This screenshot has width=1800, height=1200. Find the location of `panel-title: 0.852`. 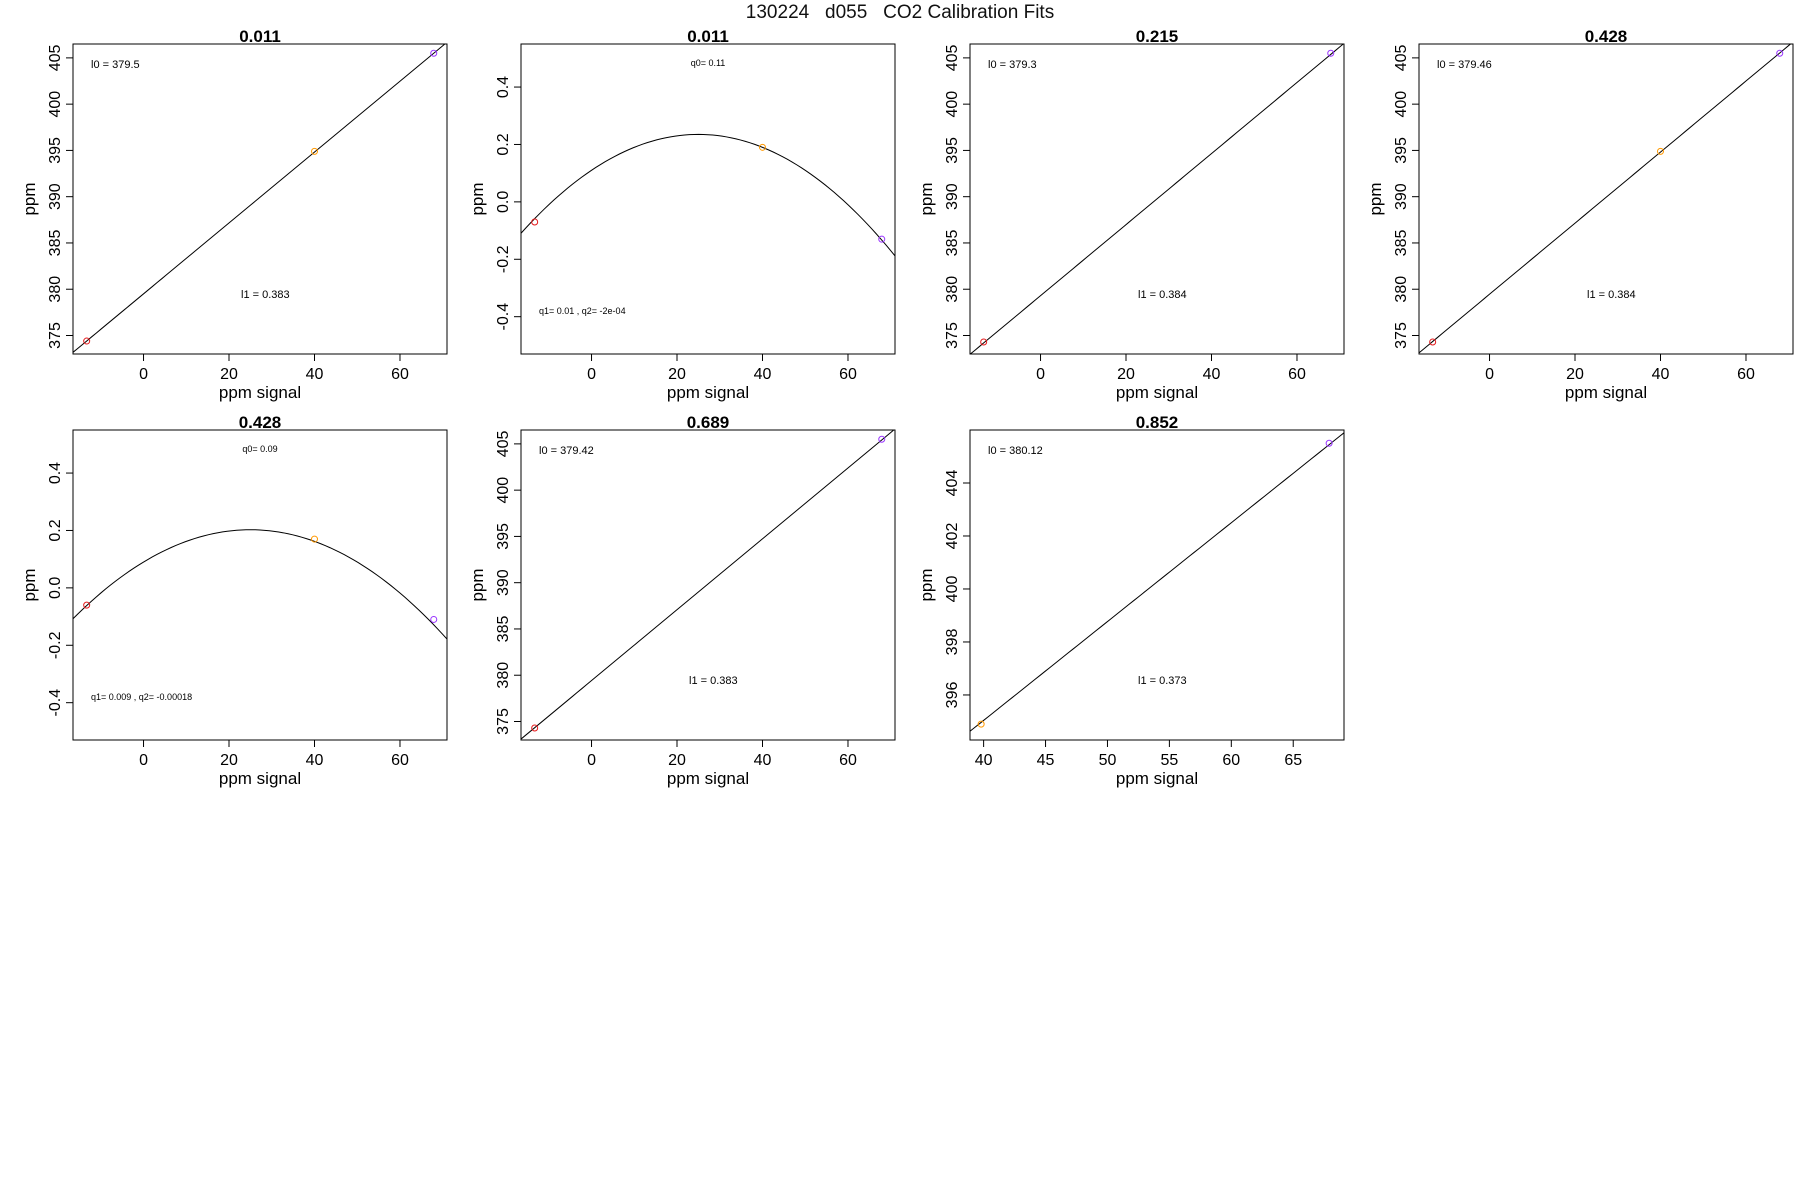

panel-title: 0.852 is located at coordinates (1157, 422).